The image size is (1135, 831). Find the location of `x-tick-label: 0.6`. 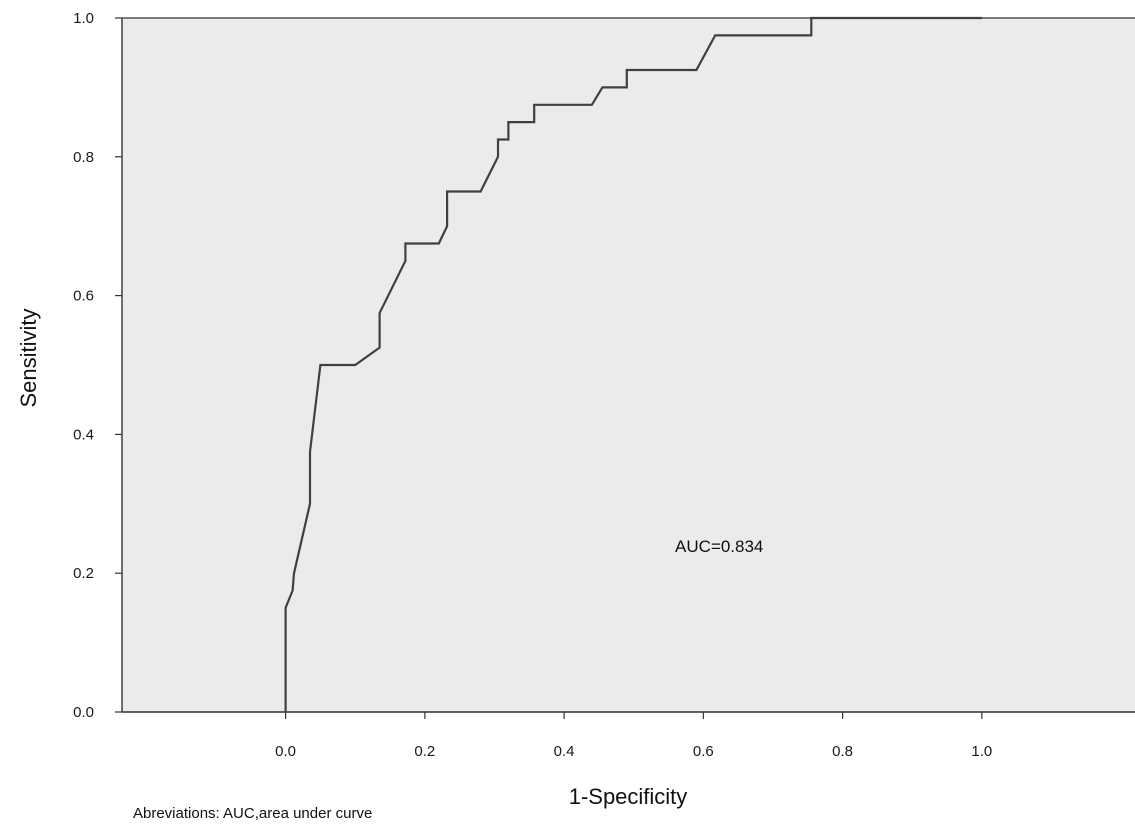

x-tick-label: 0.6 is located at coordinates (703, 751).